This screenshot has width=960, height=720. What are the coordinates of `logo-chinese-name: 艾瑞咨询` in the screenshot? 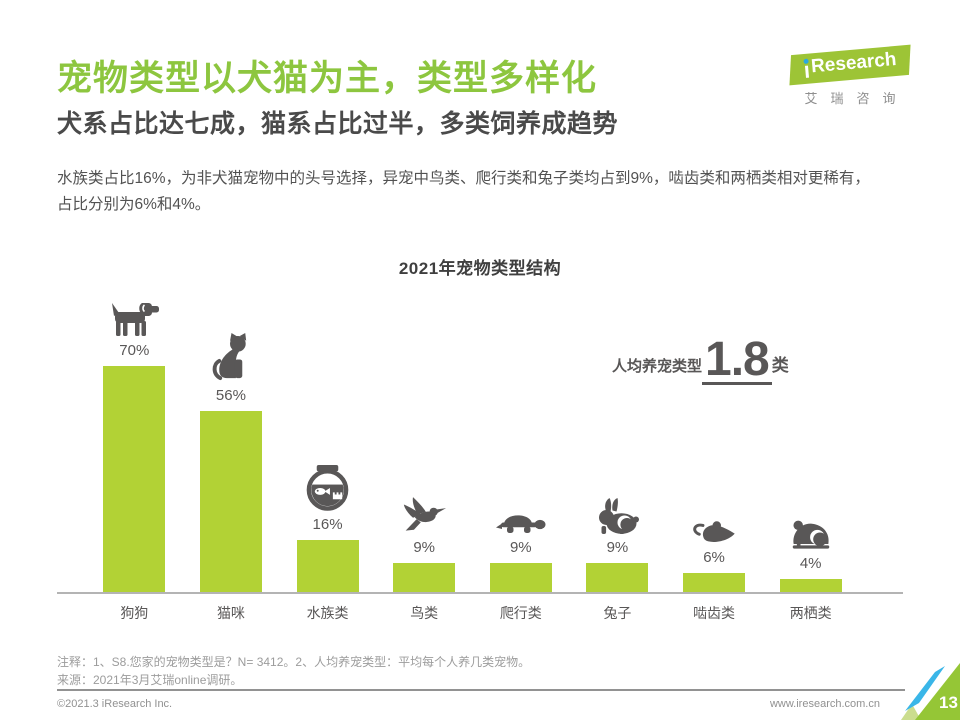 It's located at (856, 98).